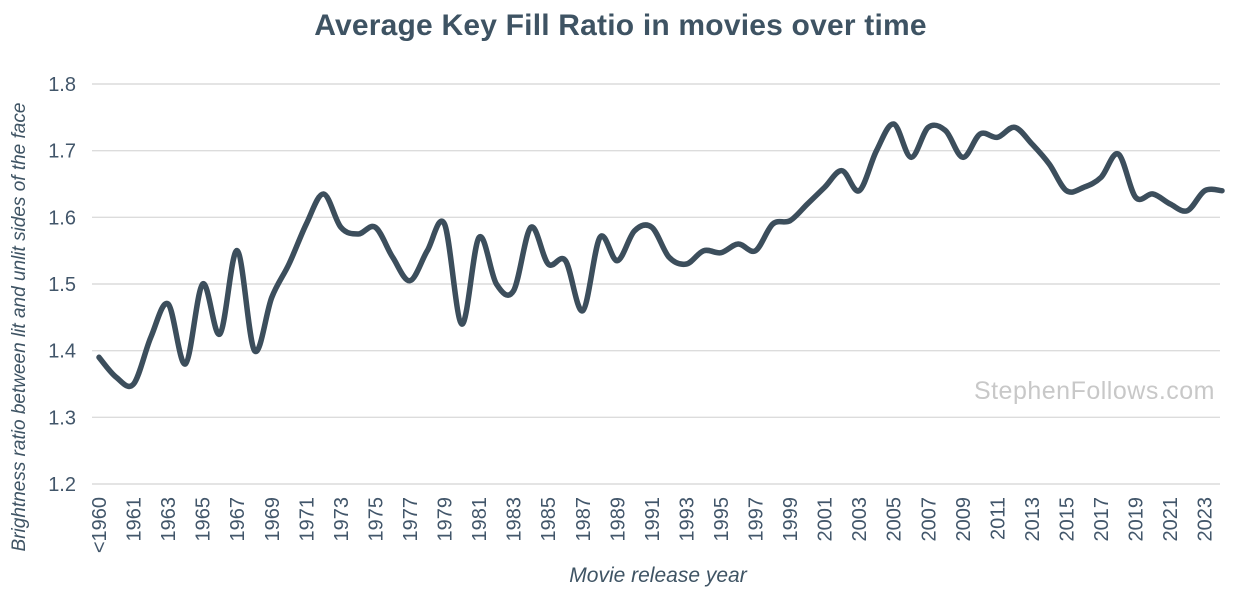 This screenshot has width=1241, height=605. I want to click on x-tick-label: 2001, so click(826, 519).